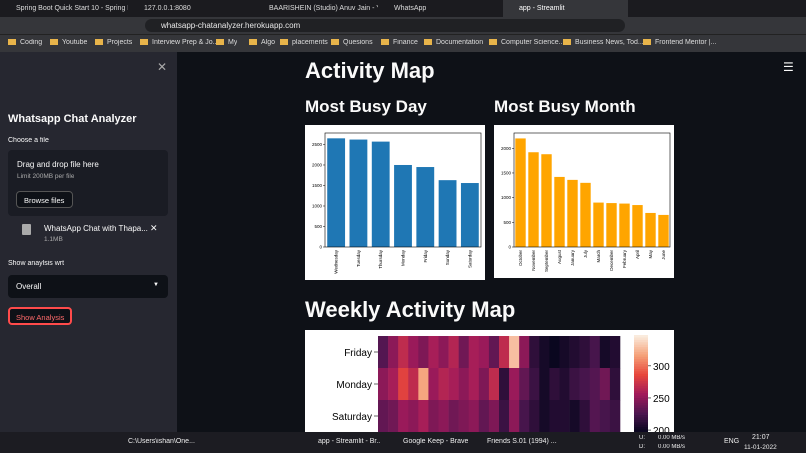 The image size is (806, 453). I want to click on bookmark: Finance, so click(399, 42).